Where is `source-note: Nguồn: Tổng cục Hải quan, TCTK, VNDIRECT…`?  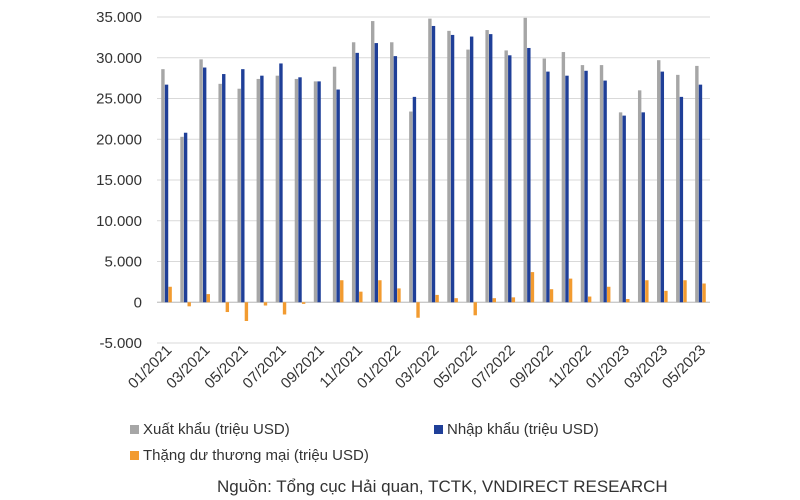
source-note: Nguồn: Tổng cục Hải quan, TCTK, VNDIRECT… is located at coordinates (442, 486).